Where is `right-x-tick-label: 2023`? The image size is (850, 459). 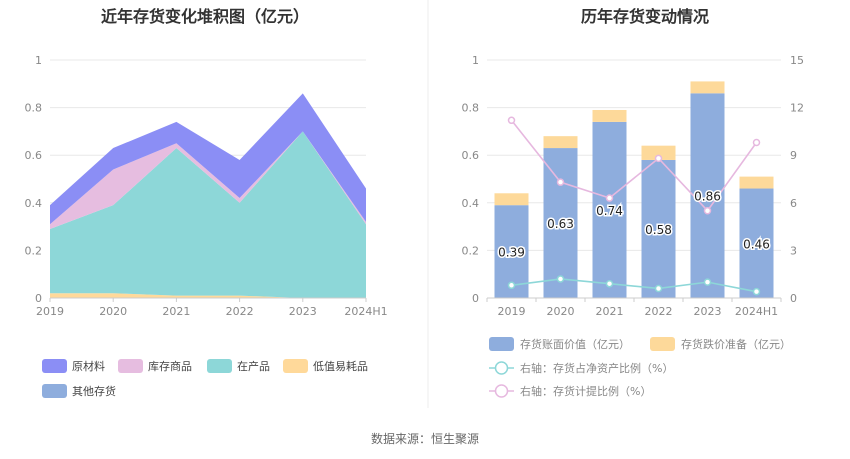
right-x-tick-label: 2023 is located at coordinates (708, 311).